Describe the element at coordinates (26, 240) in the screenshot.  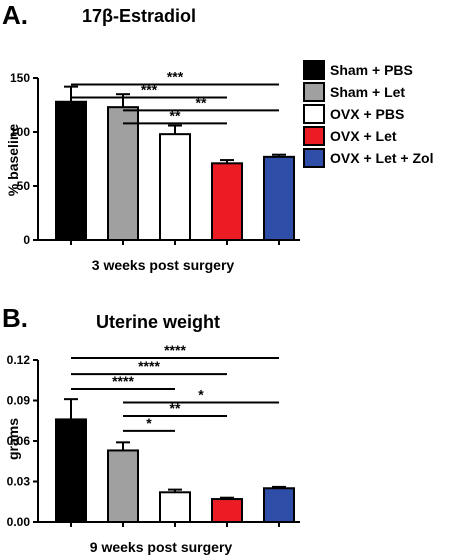
I see `y-tick-label: 0` at that location.